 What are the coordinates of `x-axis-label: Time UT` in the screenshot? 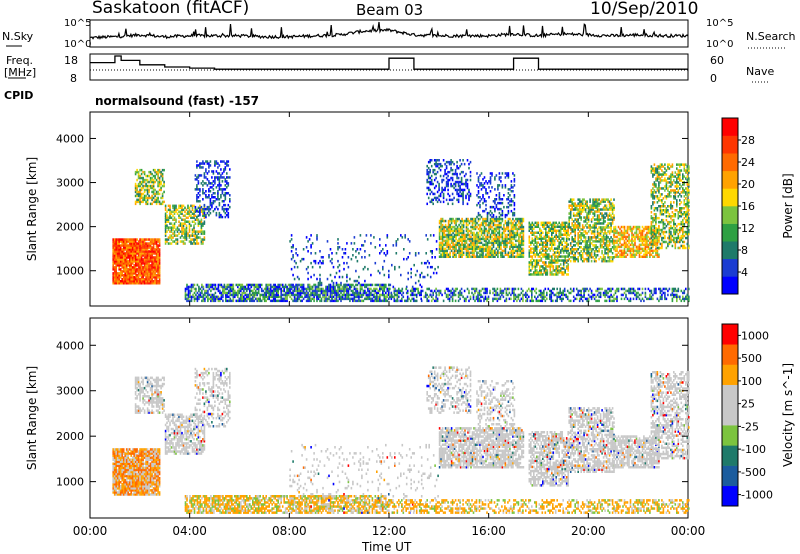 It's located at (387, 547).